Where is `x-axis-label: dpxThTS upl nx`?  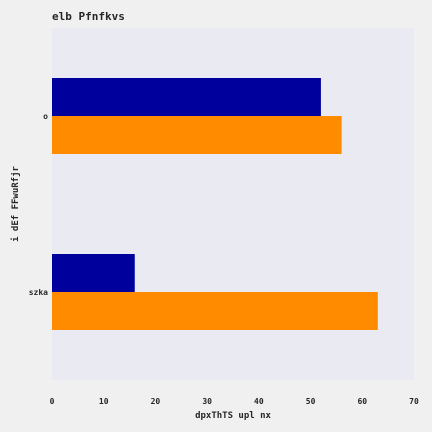
x-axis-label: dpxThTS upl nx is located at coordinates (233, 416).